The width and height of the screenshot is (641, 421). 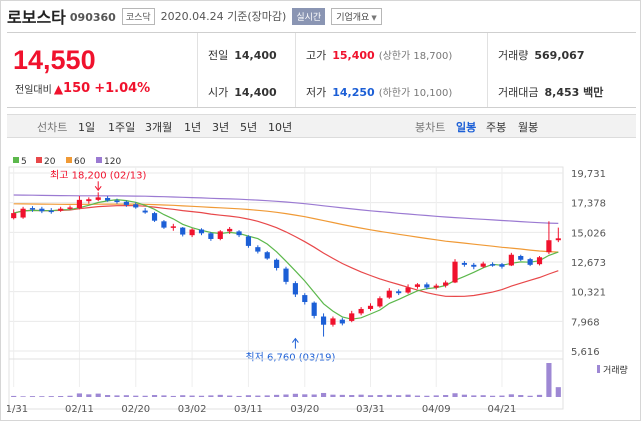 I want to click on tab-5y: 5년, so click(x=249, y=127).